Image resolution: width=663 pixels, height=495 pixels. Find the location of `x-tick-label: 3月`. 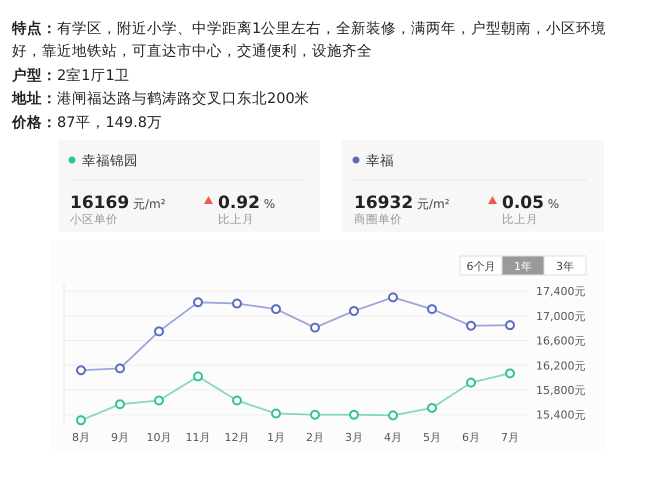

x-tick-label: 3月 is located at coordinates (354, 437).